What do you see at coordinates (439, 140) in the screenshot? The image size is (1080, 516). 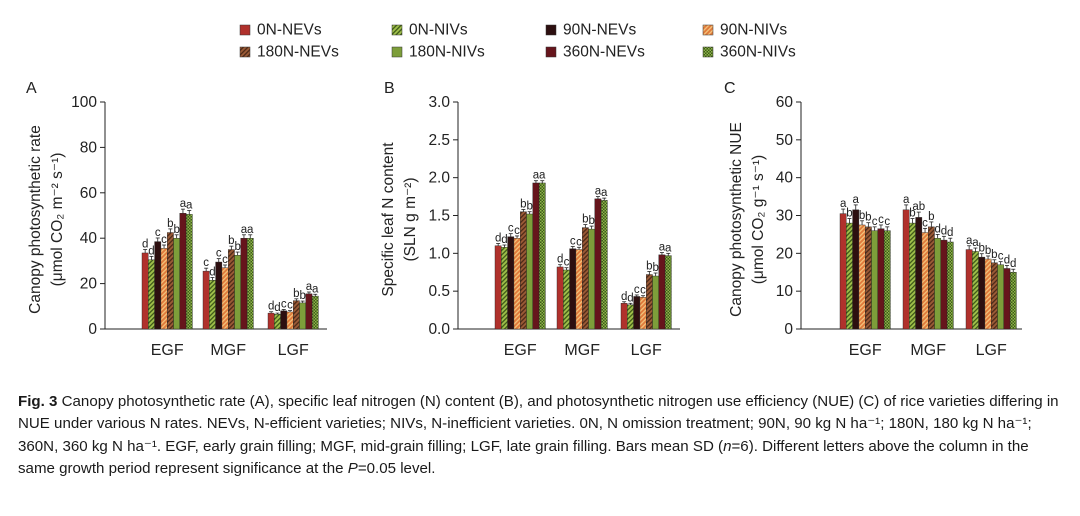 I see `y-tick-label: 2.5` at bounding box center [439, 140].